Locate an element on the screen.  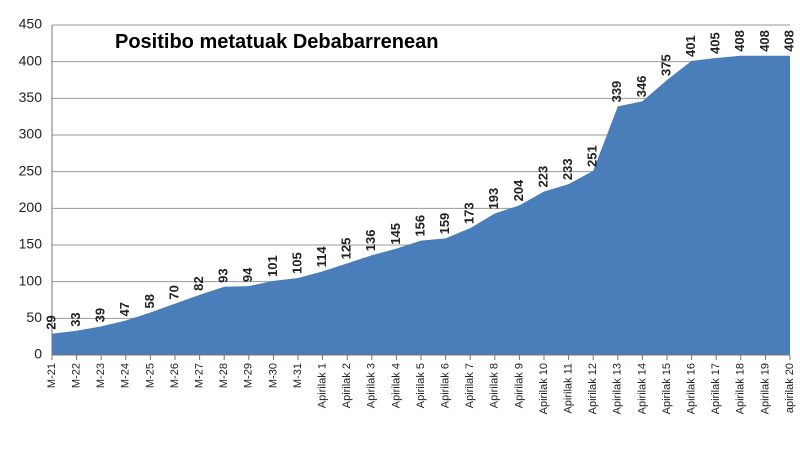
data-label: 223 is located at coordinates (542, 177).